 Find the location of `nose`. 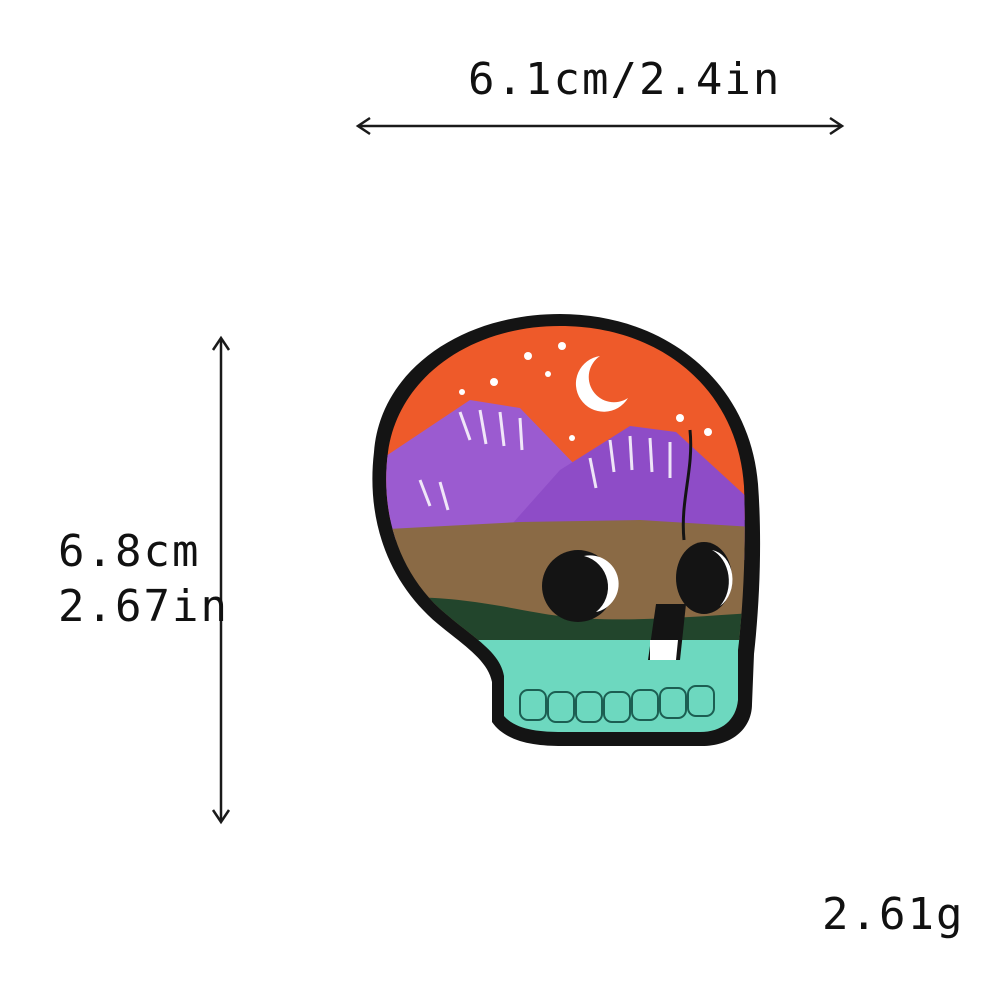

nose is located at coordinates (667, 632).